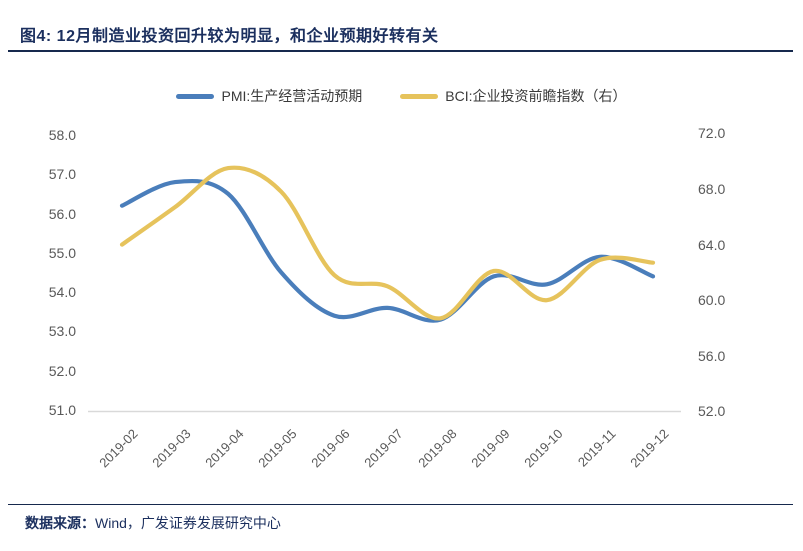  Describe the element at coordinates (62, 174) in the screenshot. I see `left-axis-tick: 57.0` at that location.